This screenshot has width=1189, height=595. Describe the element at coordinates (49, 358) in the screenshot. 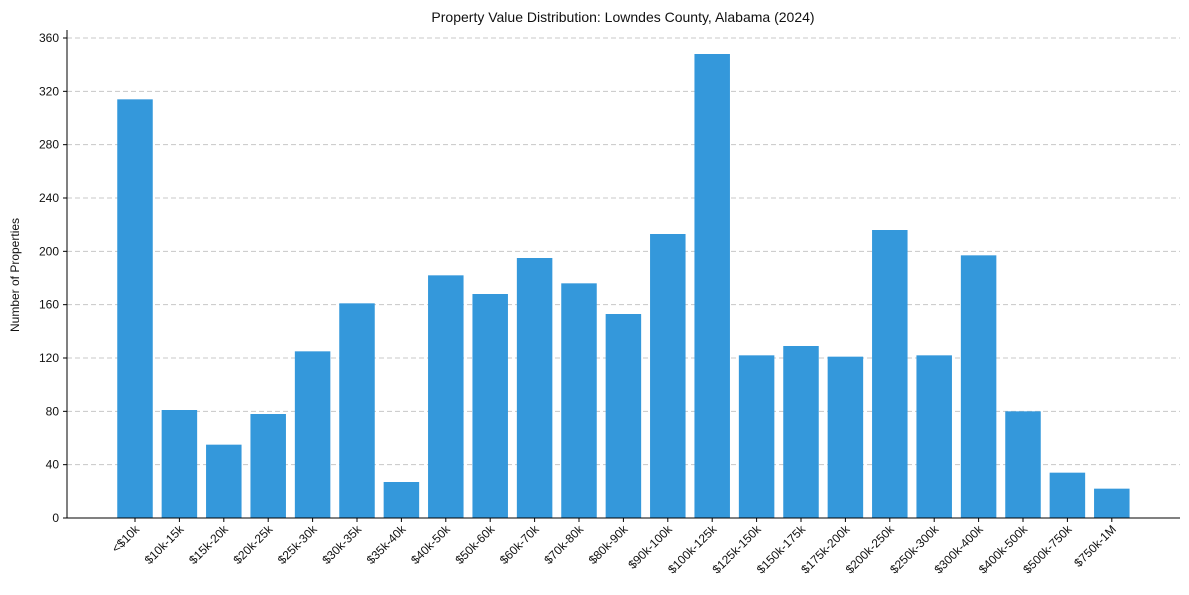

I see `y-tick-label: 120` at that location.